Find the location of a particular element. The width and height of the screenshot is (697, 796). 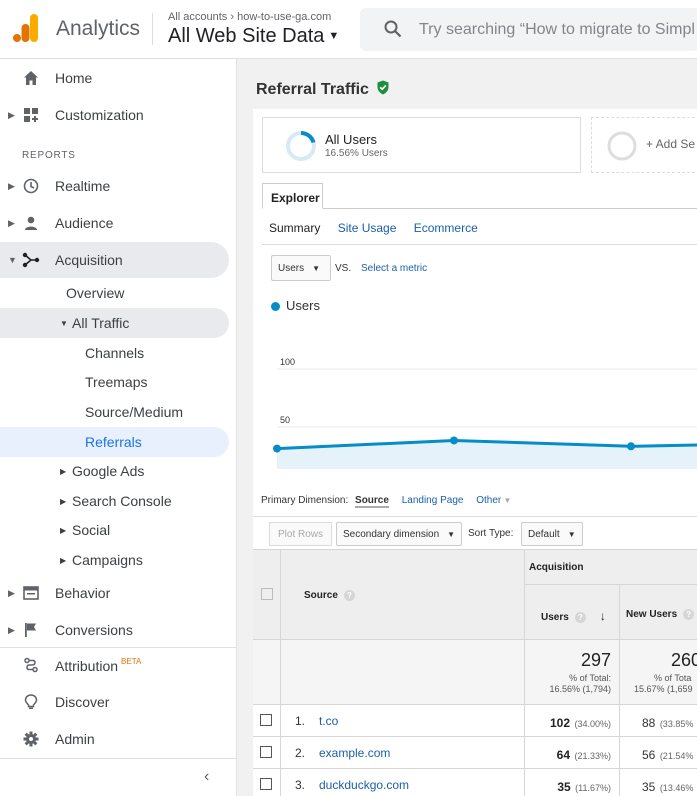

sidebar-item-customization: ▶ Customization is located at coordinates (118, 115).